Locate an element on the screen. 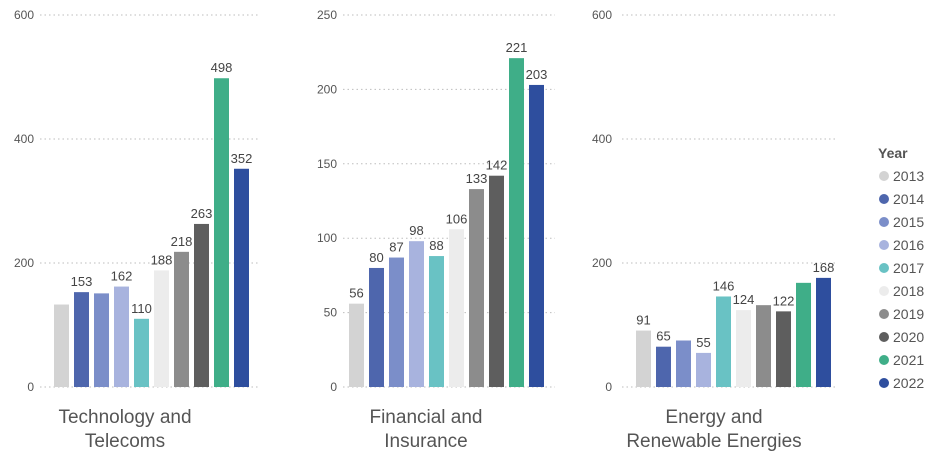 The height and width of the screenshot is (457, 928). data-label: 162 is located at coordinates (122, 276).